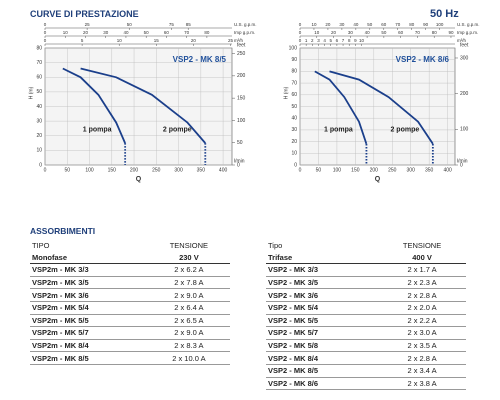 The width and height of the screenshot is (500, 400). Describe the element at coordinates (147, 32) in the screenshot. I see `top-axis-tick-label: 50` at that location.